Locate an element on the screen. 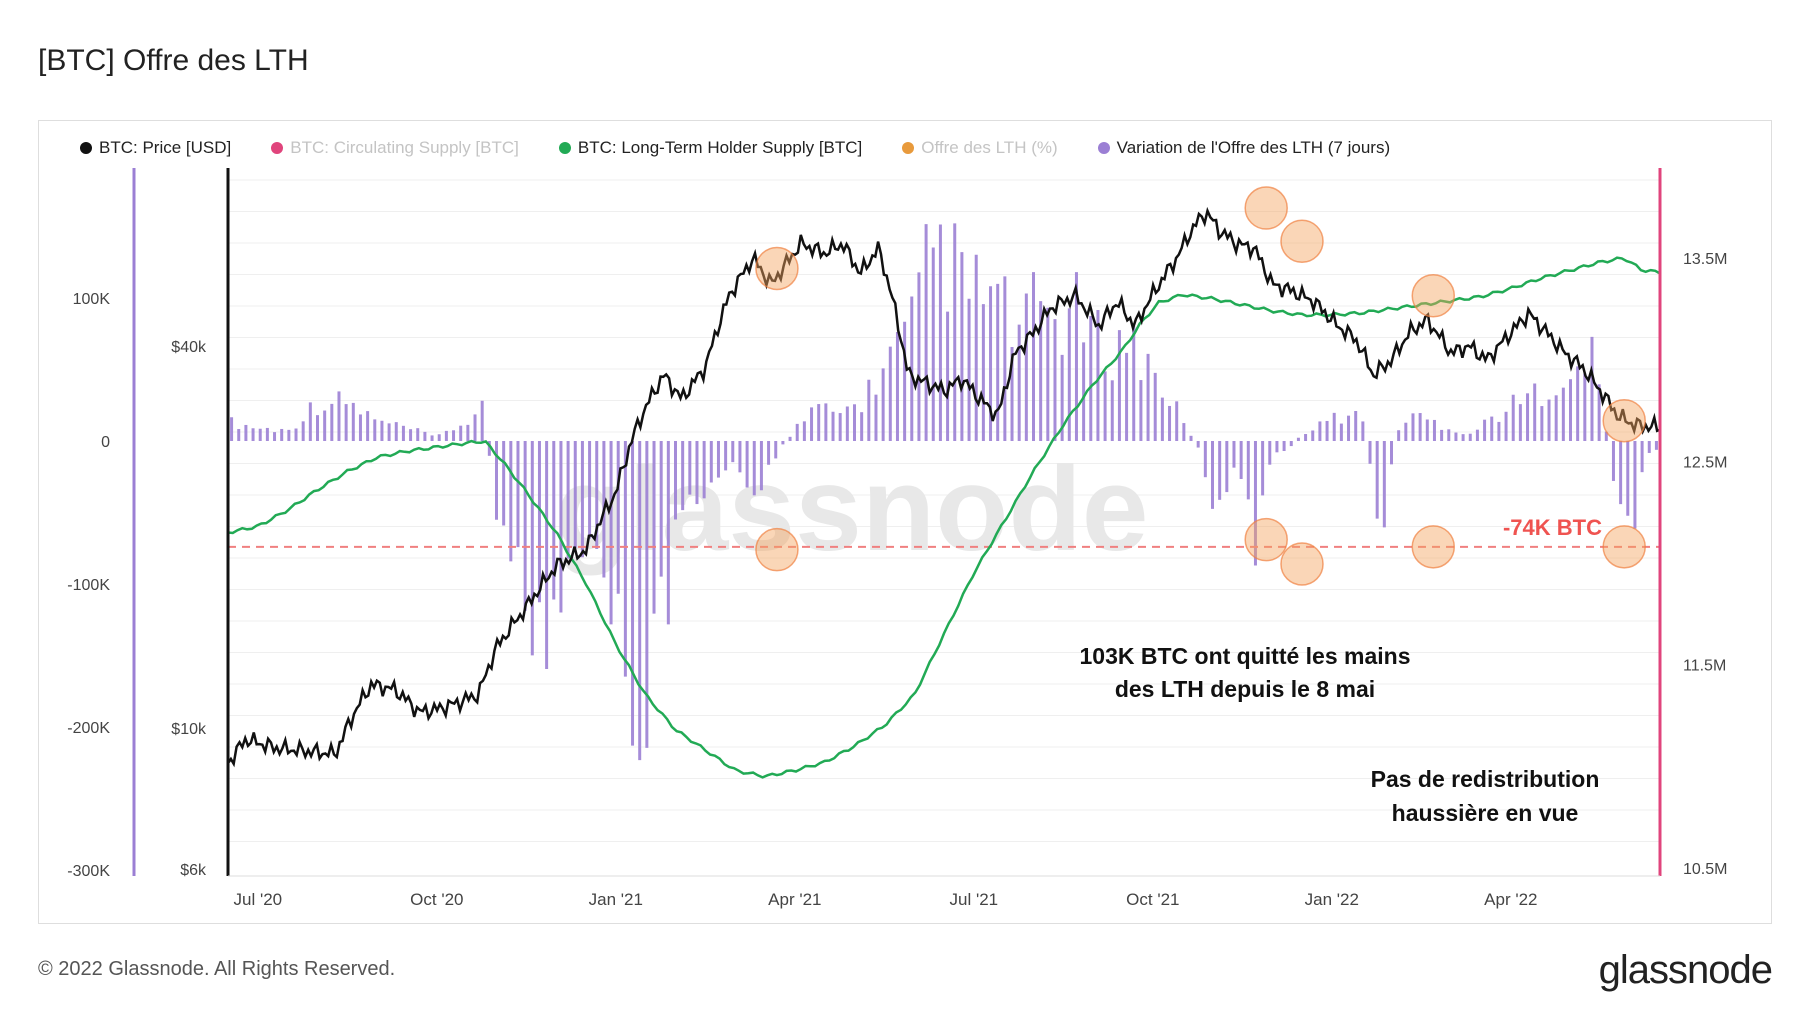  legend-label: BTC: Price [USD] is located at coordinates (165, 147).